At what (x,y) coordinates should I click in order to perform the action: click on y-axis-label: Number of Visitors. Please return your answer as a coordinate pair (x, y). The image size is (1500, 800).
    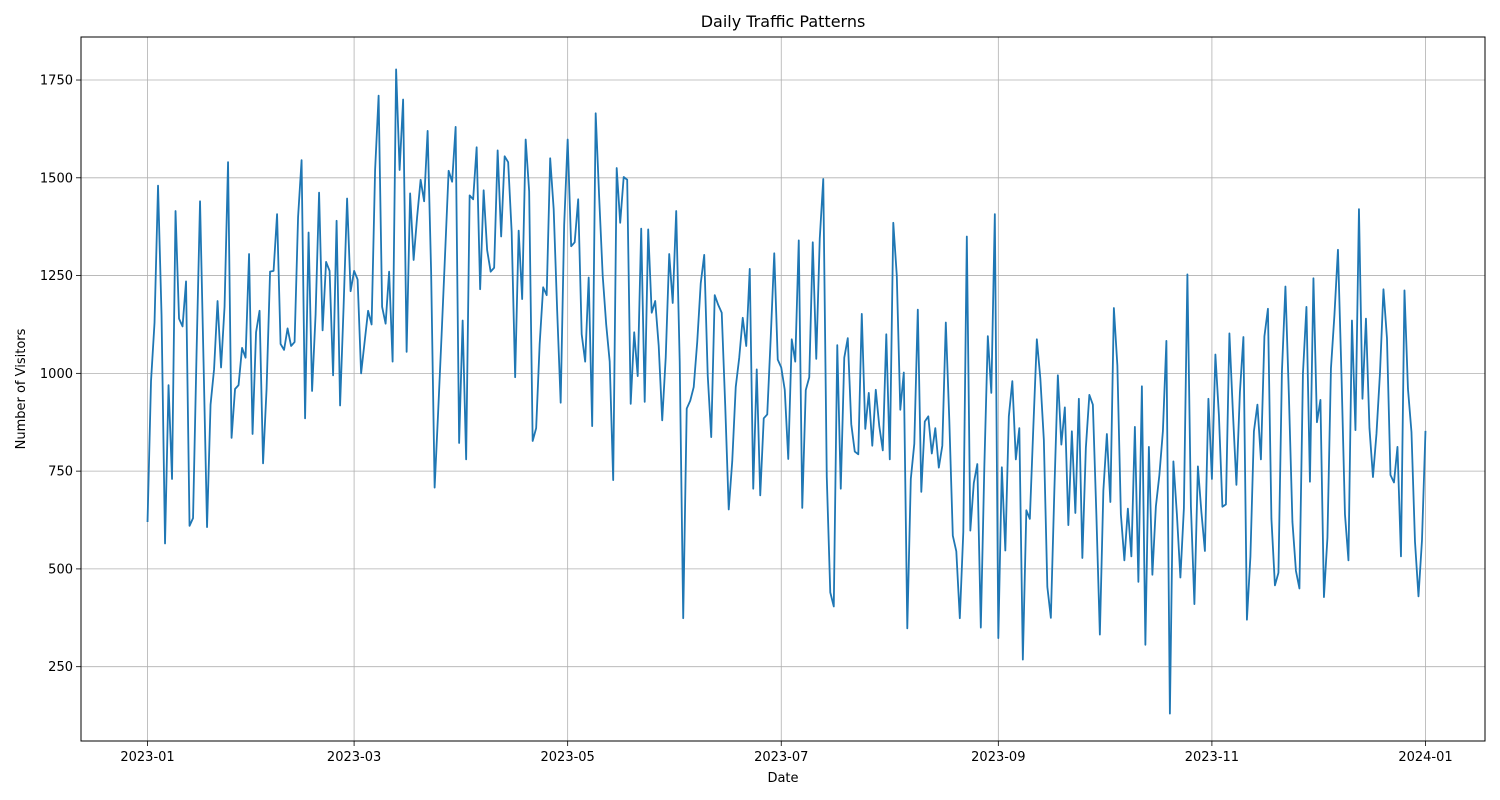
    Looking at the image, I should click on (21, 388).